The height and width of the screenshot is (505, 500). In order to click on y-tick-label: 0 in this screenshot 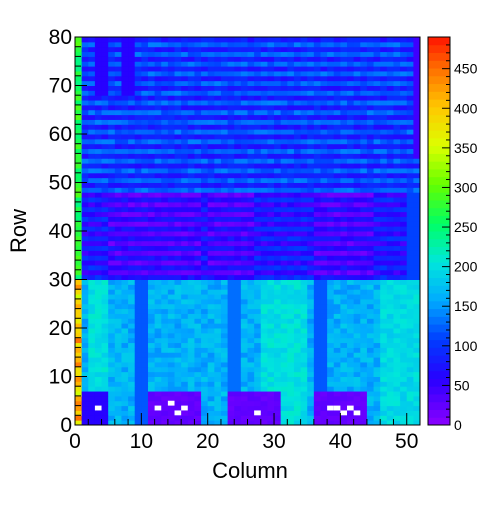, I will do `click(66, 425)`.